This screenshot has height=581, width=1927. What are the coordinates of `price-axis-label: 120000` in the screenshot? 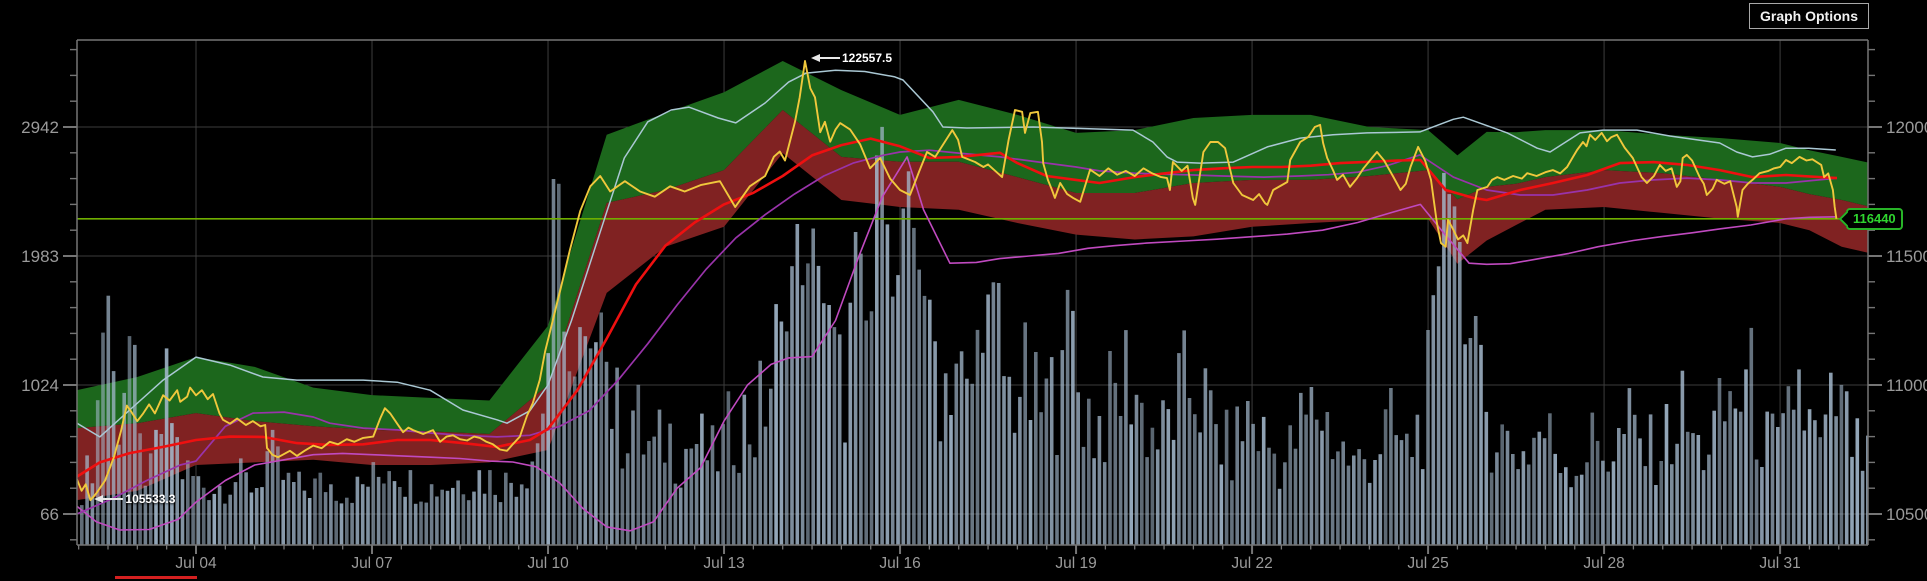 It's located at (1906, 127).